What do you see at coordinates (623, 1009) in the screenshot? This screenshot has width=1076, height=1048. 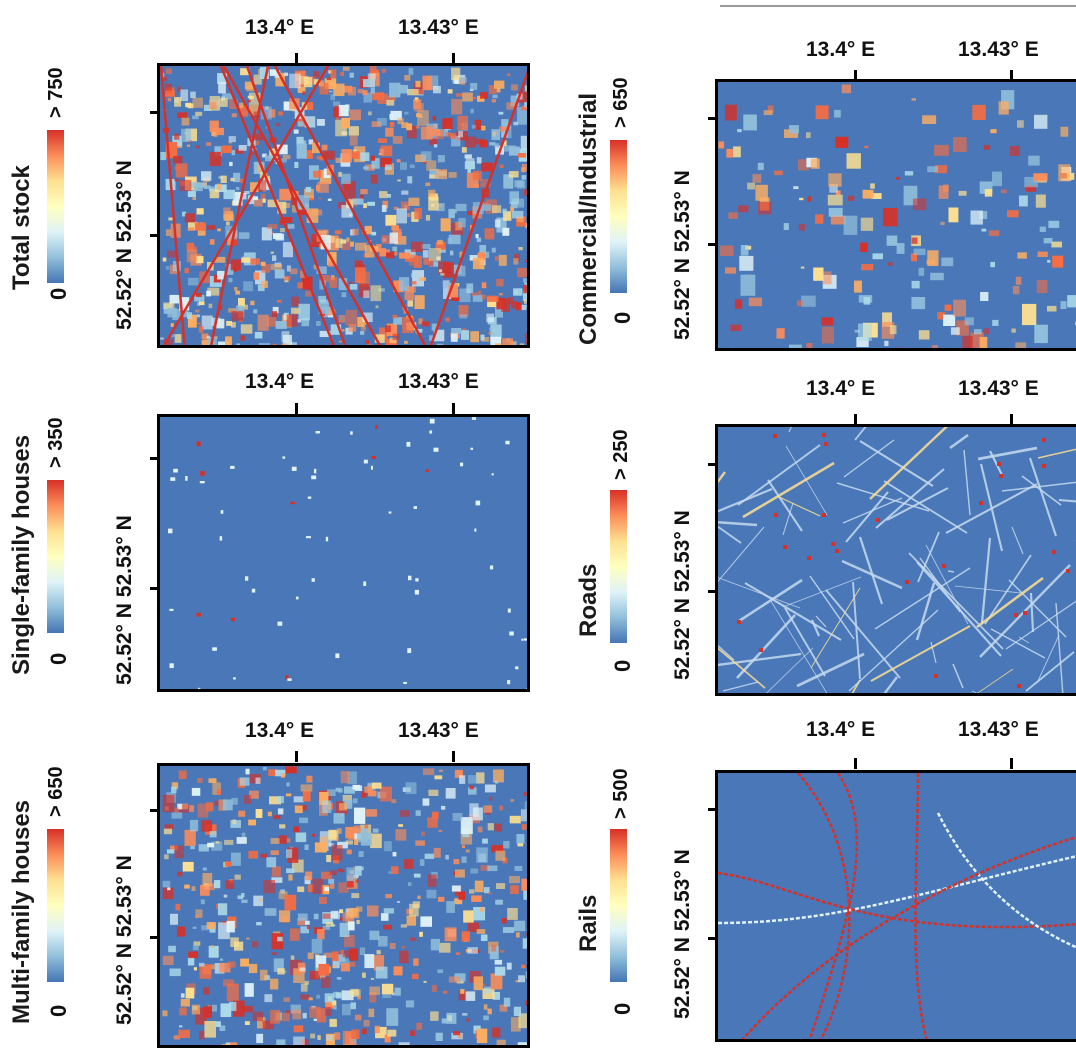 I see `colorbar-min-label: 0` at bounding box center [623, 1009].